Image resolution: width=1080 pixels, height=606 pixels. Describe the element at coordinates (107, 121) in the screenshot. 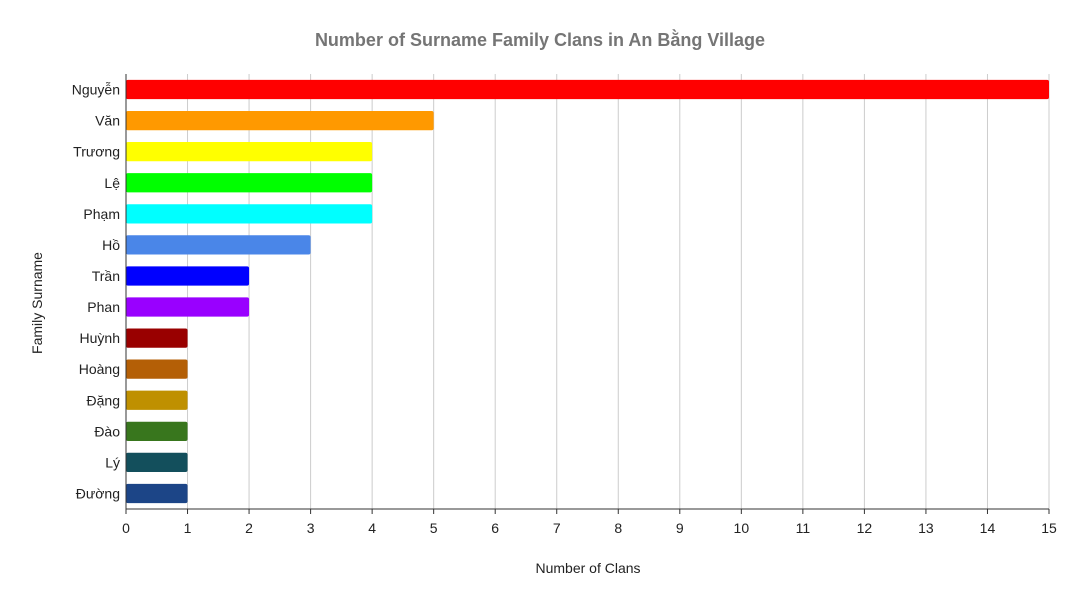

I see `y-tick-label: Văn` at that location.